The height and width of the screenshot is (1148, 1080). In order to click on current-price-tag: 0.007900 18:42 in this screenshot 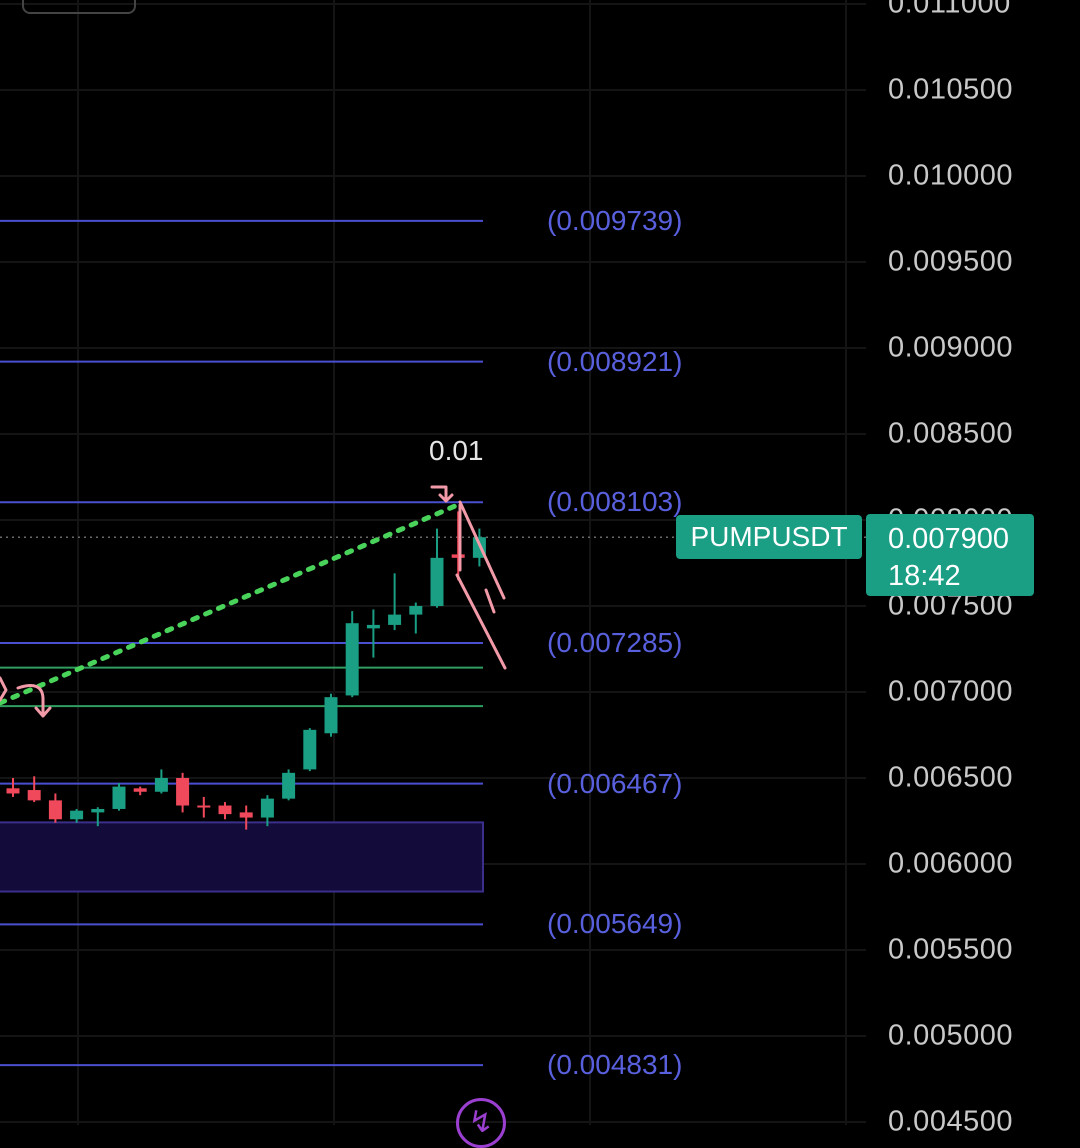, I will do `click(950, 555)`.